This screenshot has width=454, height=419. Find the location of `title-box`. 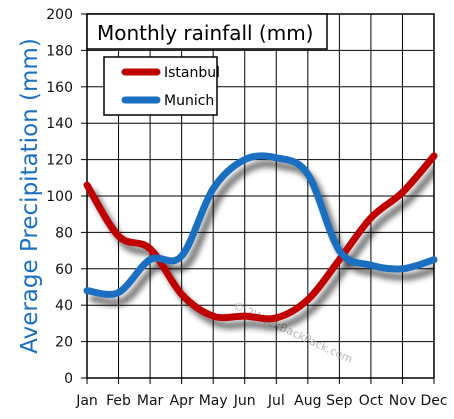

title-box is located at coordinates (207, 31).